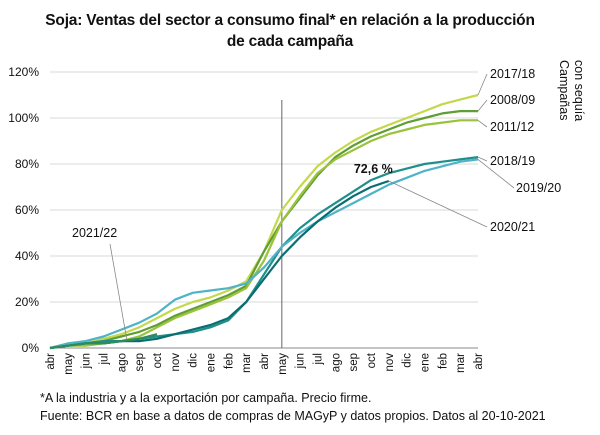 Image resolution: width=600 pixels, height=435 pixels. I want to click on side-label-campanas-con-sequia: Campañas con sequía, so click(571, 90).